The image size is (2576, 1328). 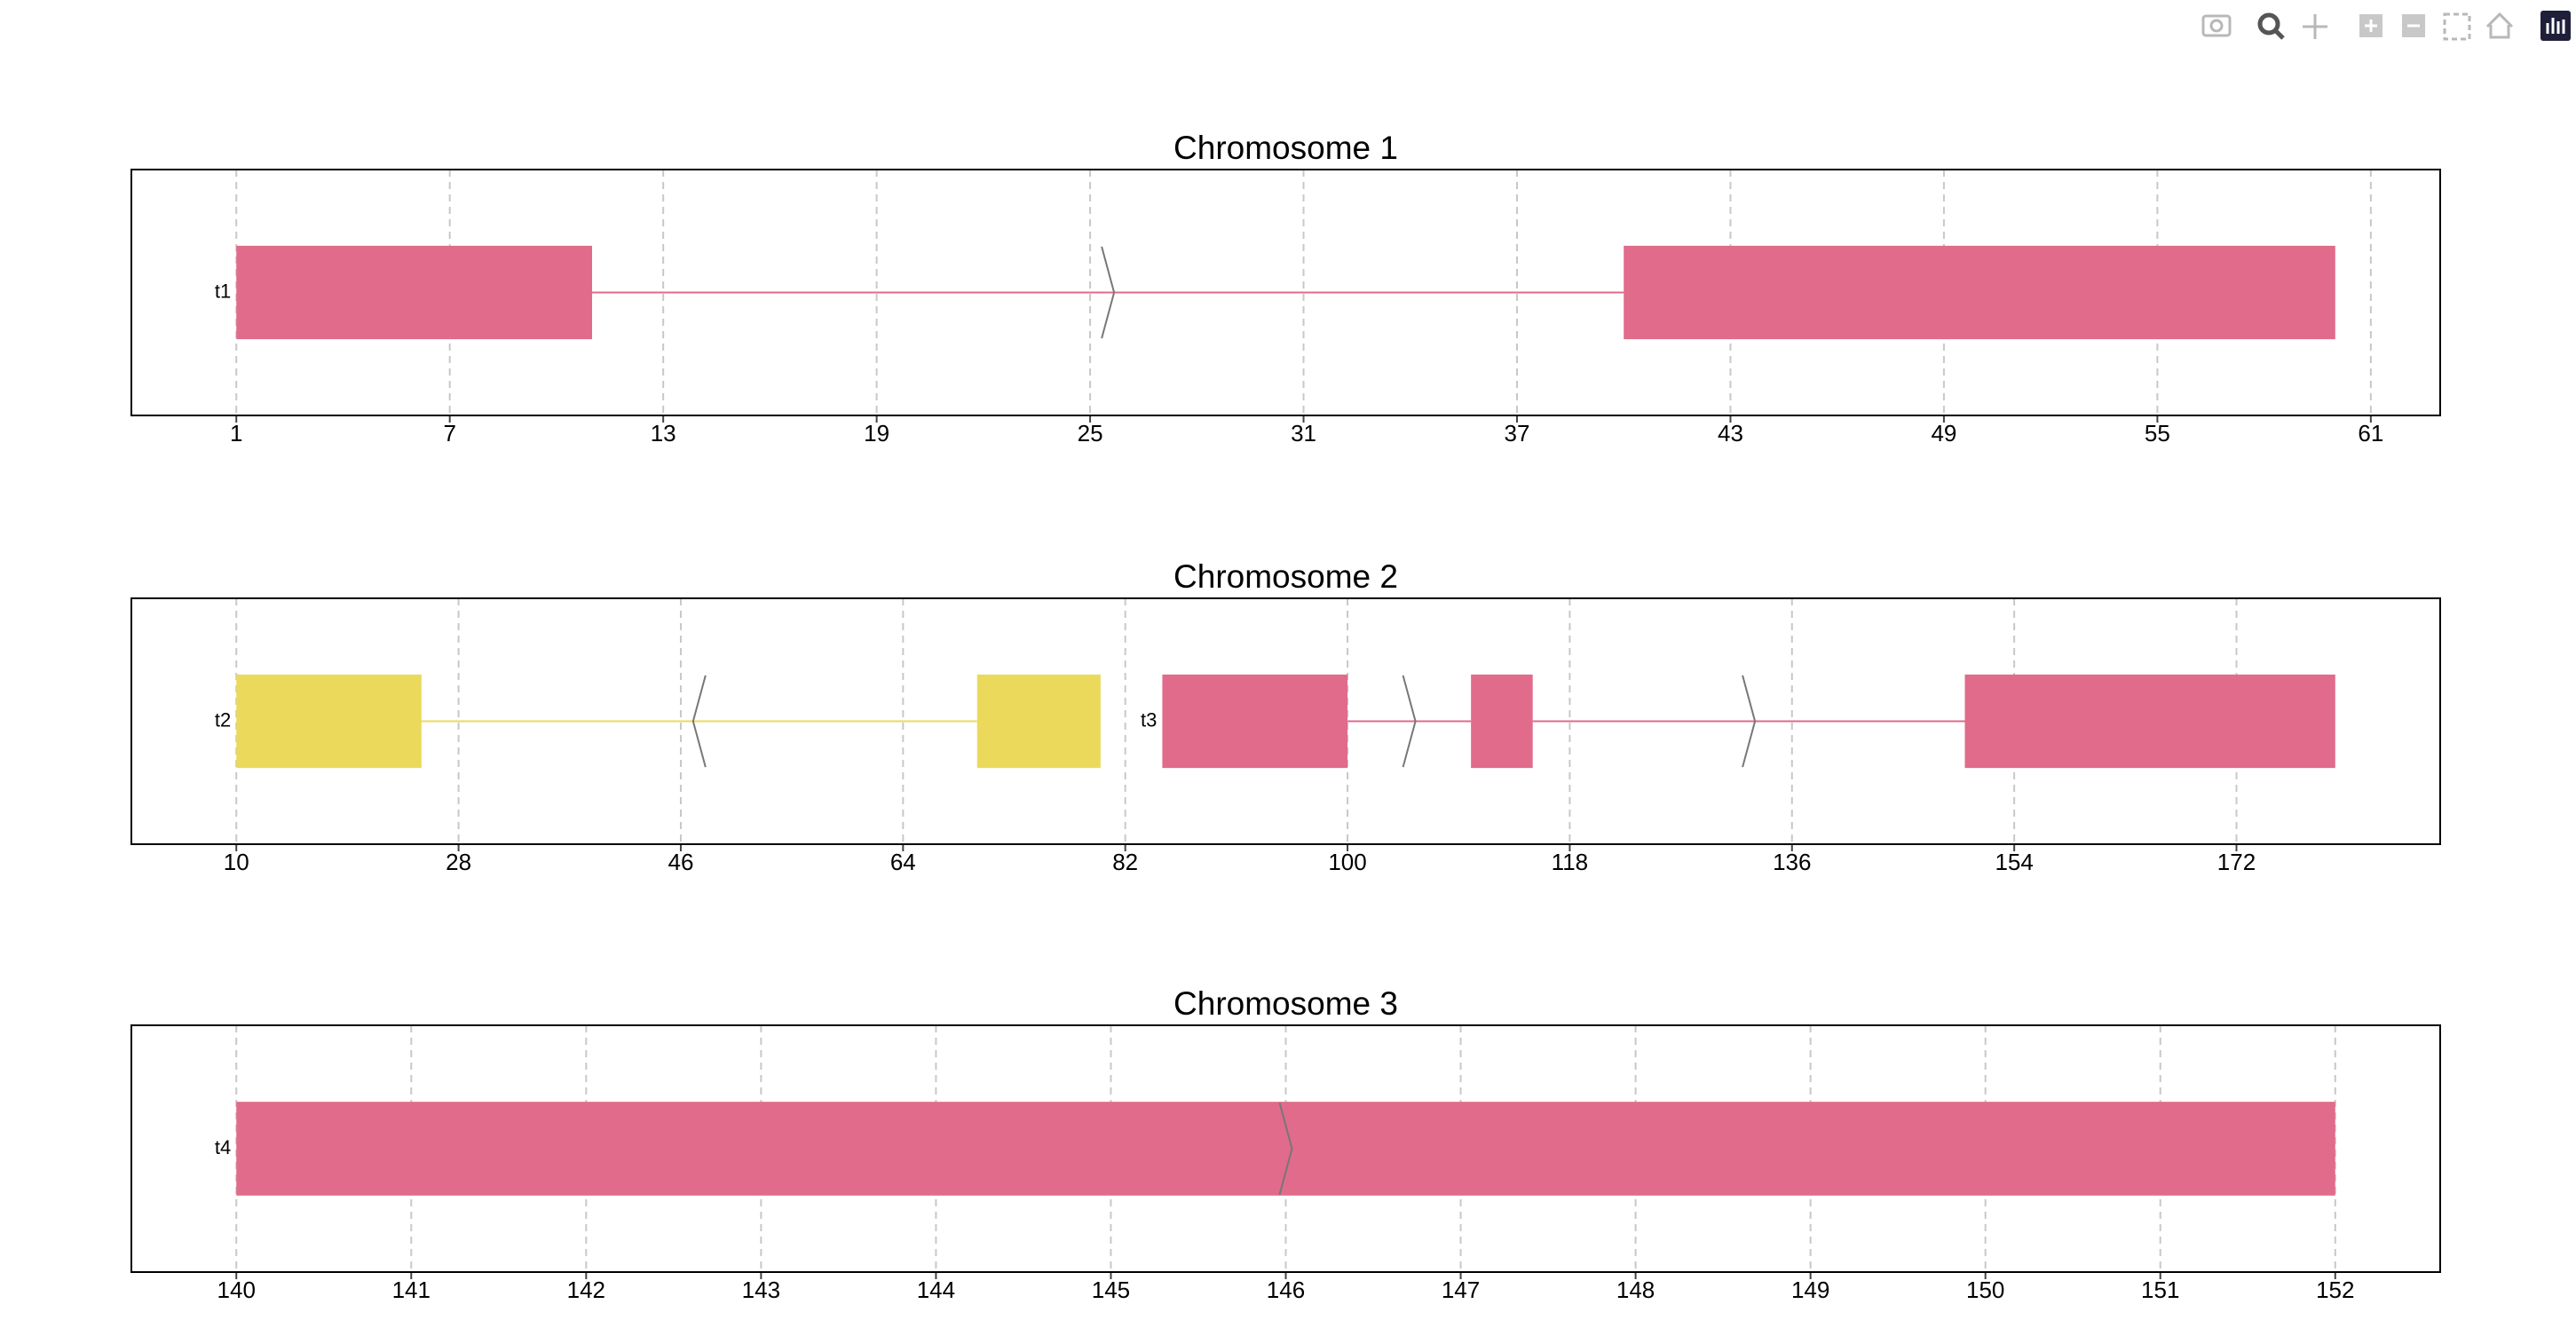 I want to click on x-tick-label: 19, so click(x=876, y=433).